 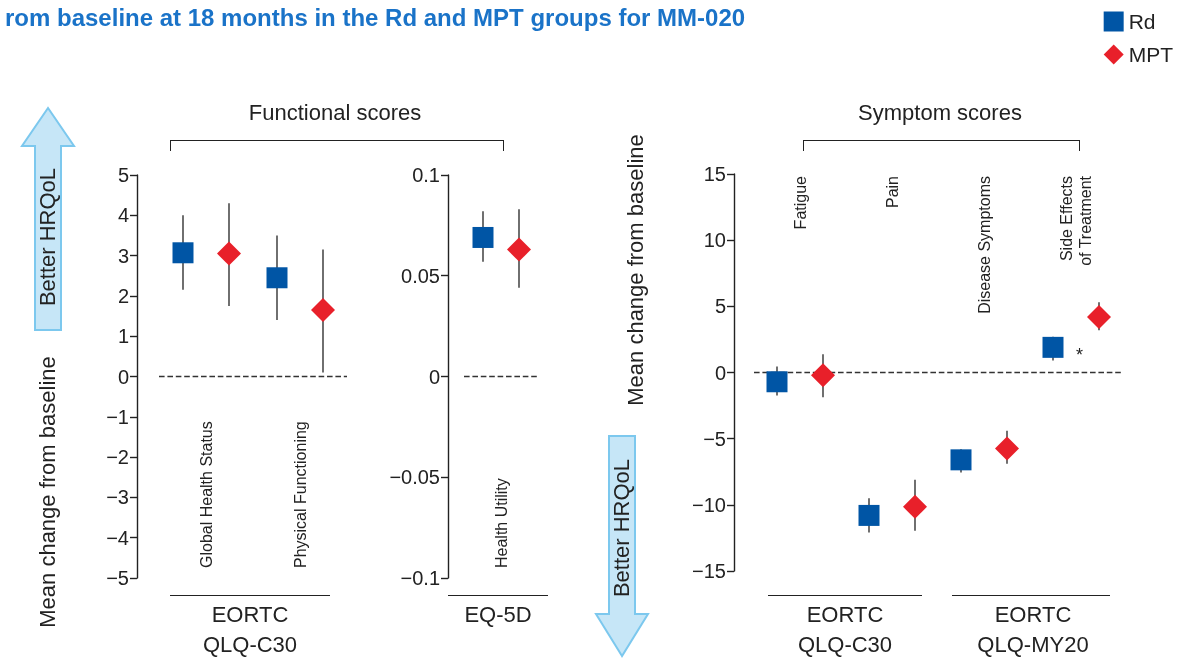 I want to click on y-tick-label: 0.1, so click(x=426, y=175).